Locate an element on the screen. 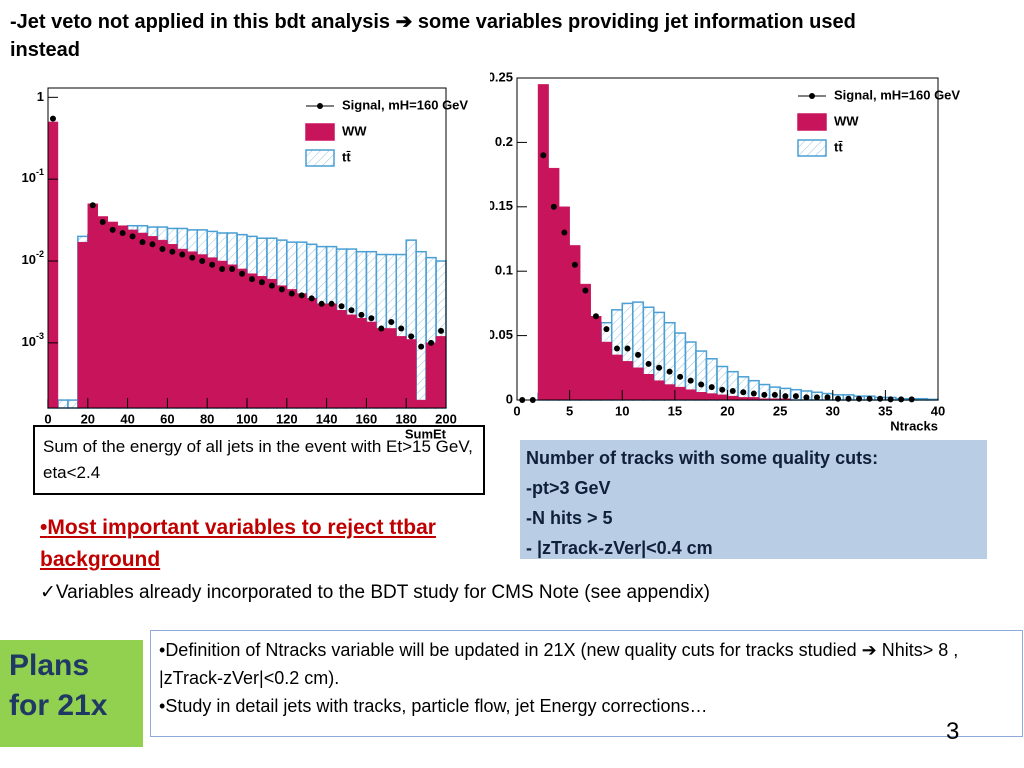 Image resolution: width=1024 pixels, height=768 pixels. x-tick-label: 0 is located at coordinates (47, 418).